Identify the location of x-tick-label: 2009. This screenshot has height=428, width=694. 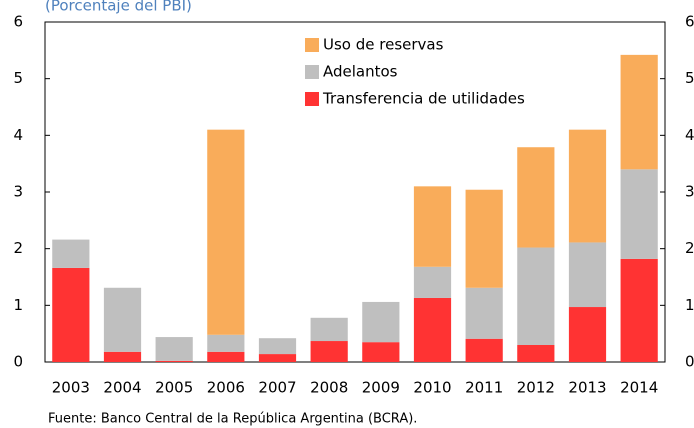
(381, 388).